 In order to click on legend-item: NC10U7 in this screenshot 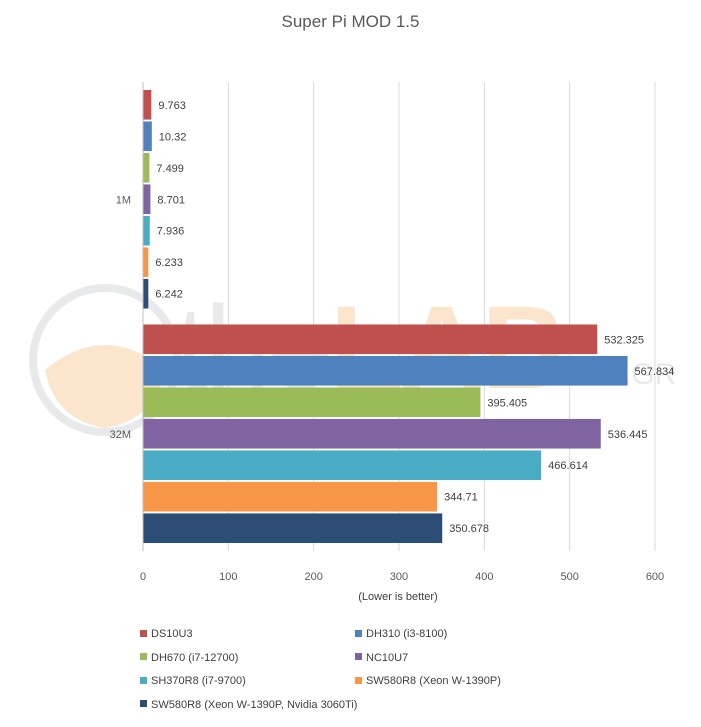, I will do `click(381, 658)`.